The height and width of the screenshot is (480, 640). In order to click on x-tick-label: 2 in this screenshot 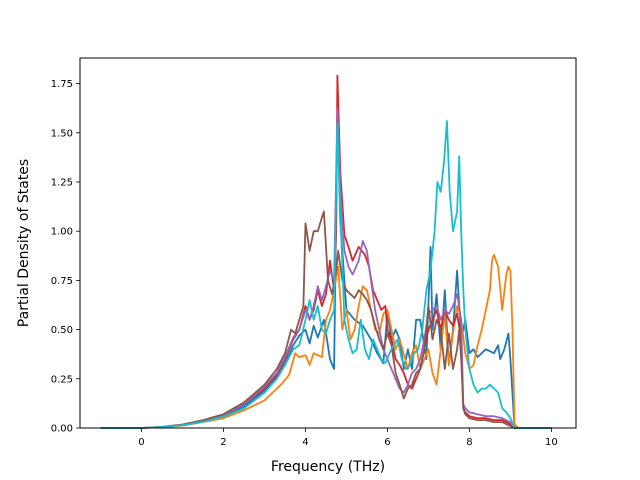, I will do `click(223, 442)`.